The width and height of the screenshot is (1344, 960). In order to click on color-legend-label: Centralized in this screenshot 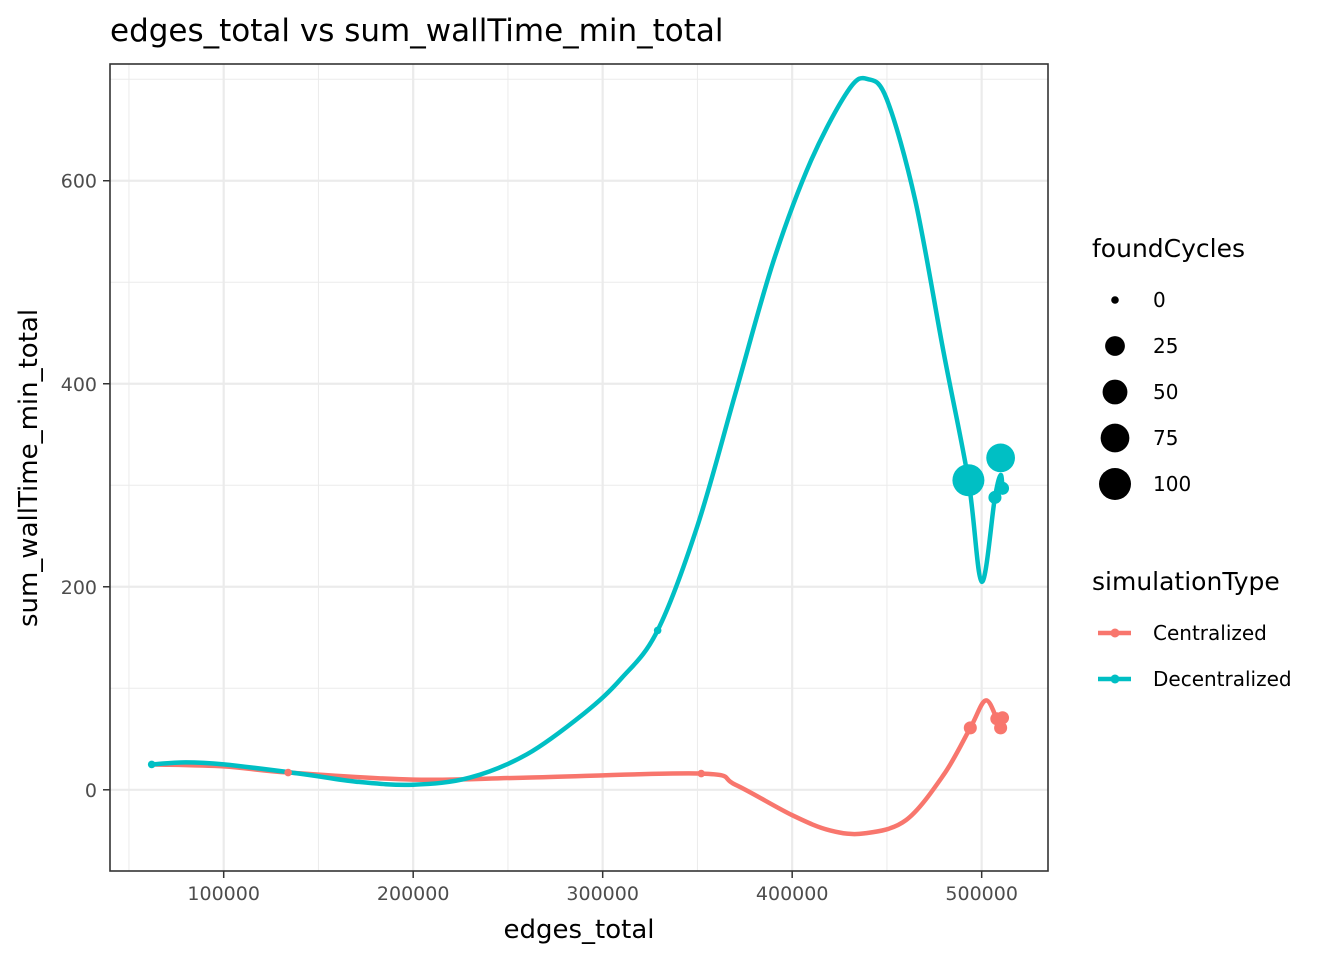, I will do `click(1210, 633)`.